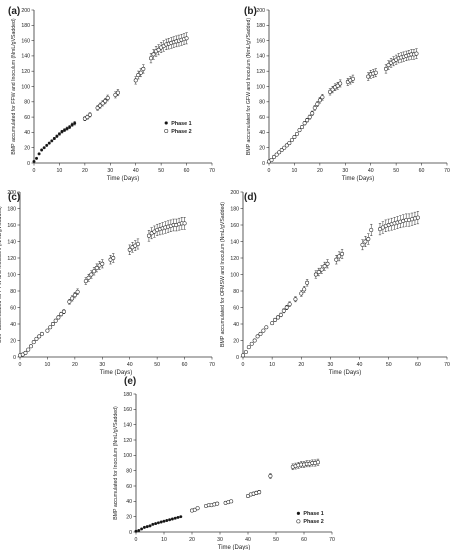  Describe the element at coordinates (14, 11) in the screenshot. I see `panel-label: (a)` at that location.